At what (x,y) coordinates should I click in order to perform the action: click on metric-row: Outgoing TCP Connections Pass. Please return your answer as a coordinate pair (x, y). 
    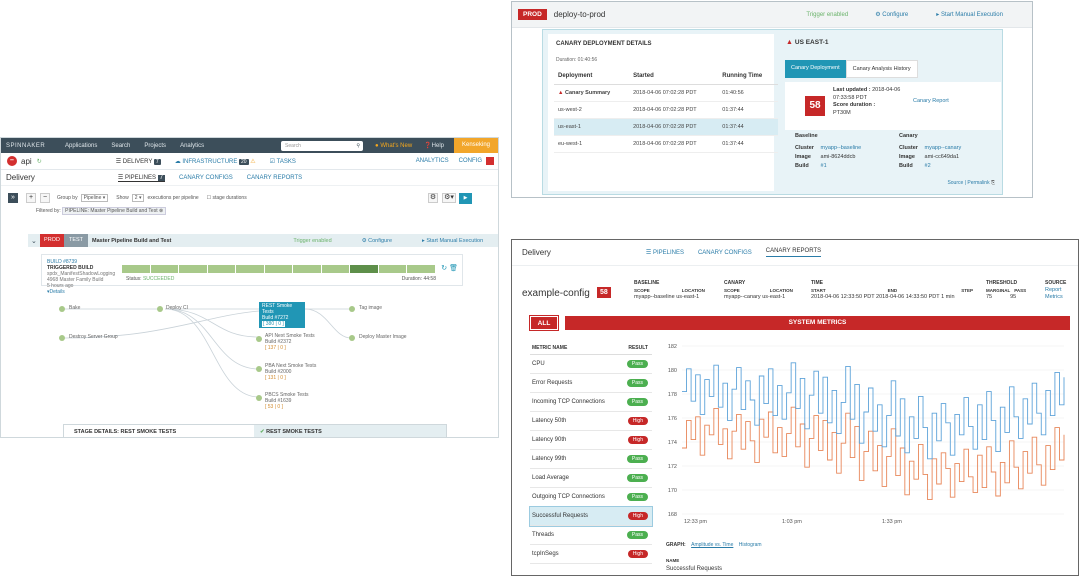
    Looking at the image, I should click on (591, 497).